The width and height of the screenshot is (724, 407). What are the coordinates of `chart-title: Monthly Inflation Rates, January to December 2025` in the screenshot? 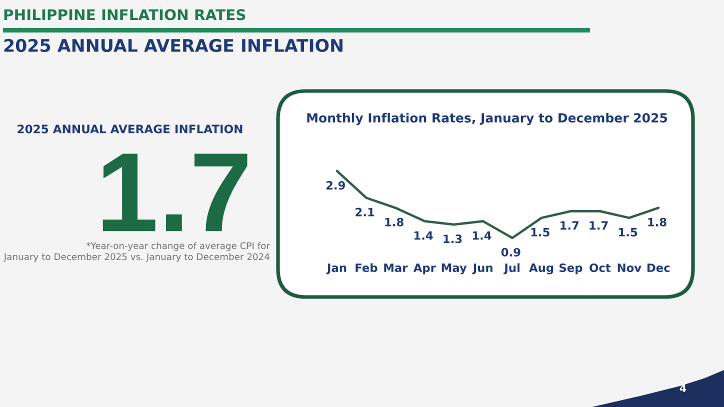 It's located at (487, 119).